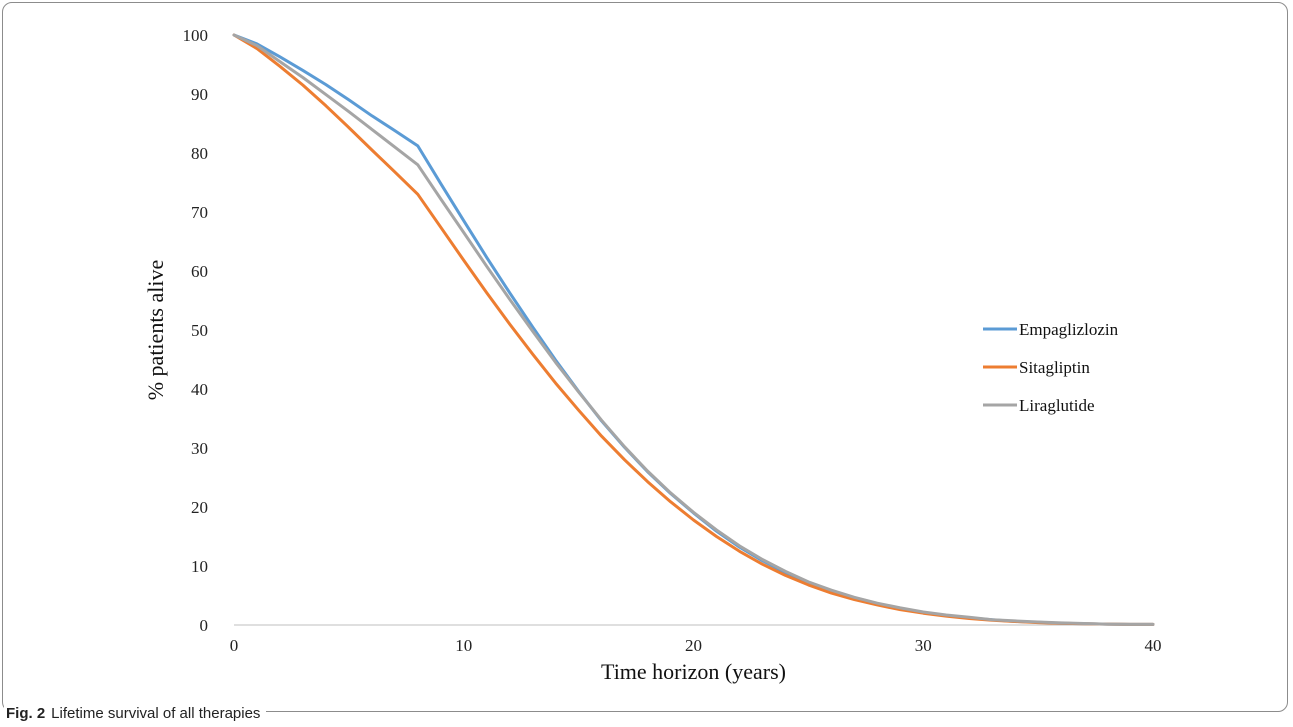  What do you see at coordinates (693, 671) in the screenshot?
I see `x-axis-title: Time horizon (years)` at bounding box center [693, 671].